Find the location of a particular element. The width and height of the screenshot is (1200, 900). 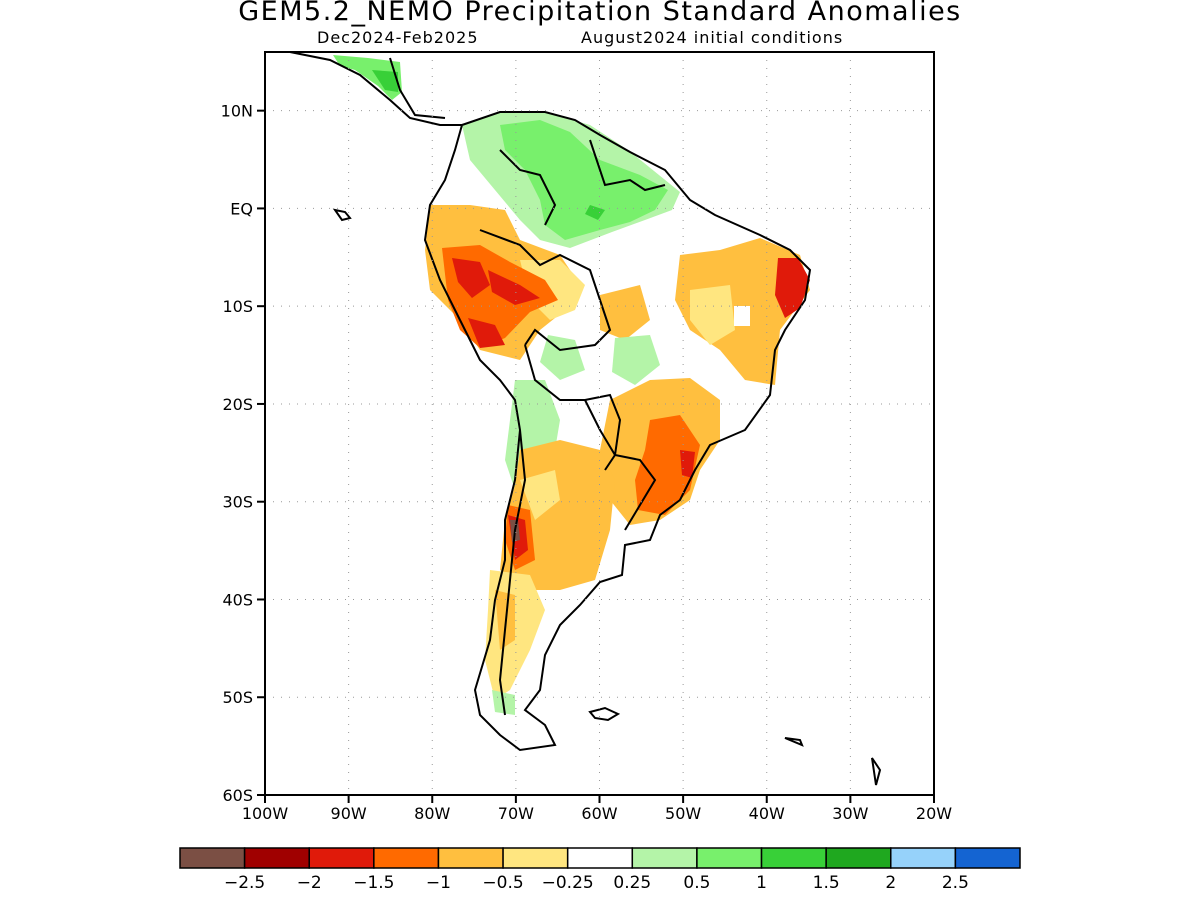

colorbar-label: 0.25 is located at coordinates (632, 883).